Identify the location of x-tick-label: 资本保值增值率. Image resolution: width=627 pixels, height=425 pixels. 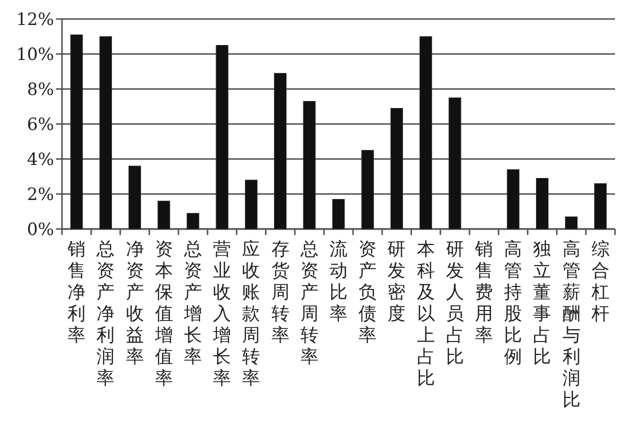
(163, 314).